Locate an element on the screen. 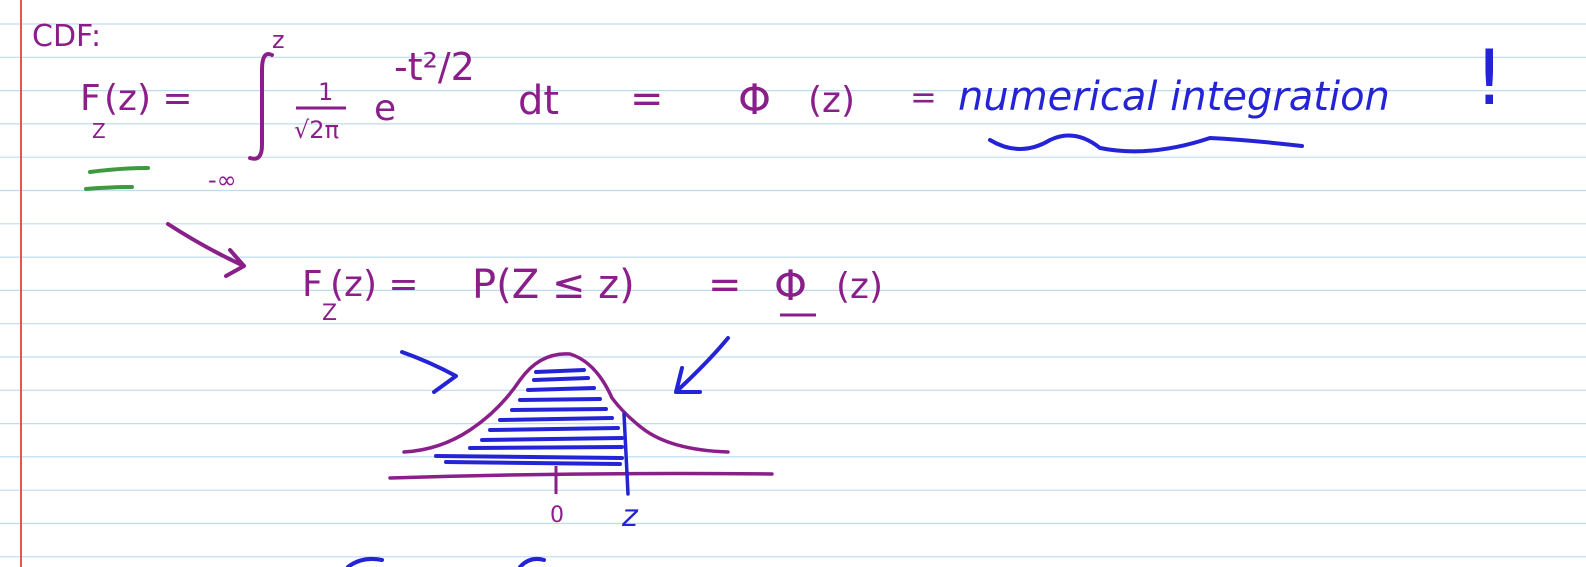 The height and width of the screenshot is (567, 1586). green-underline is located at coordinates (117, 178).